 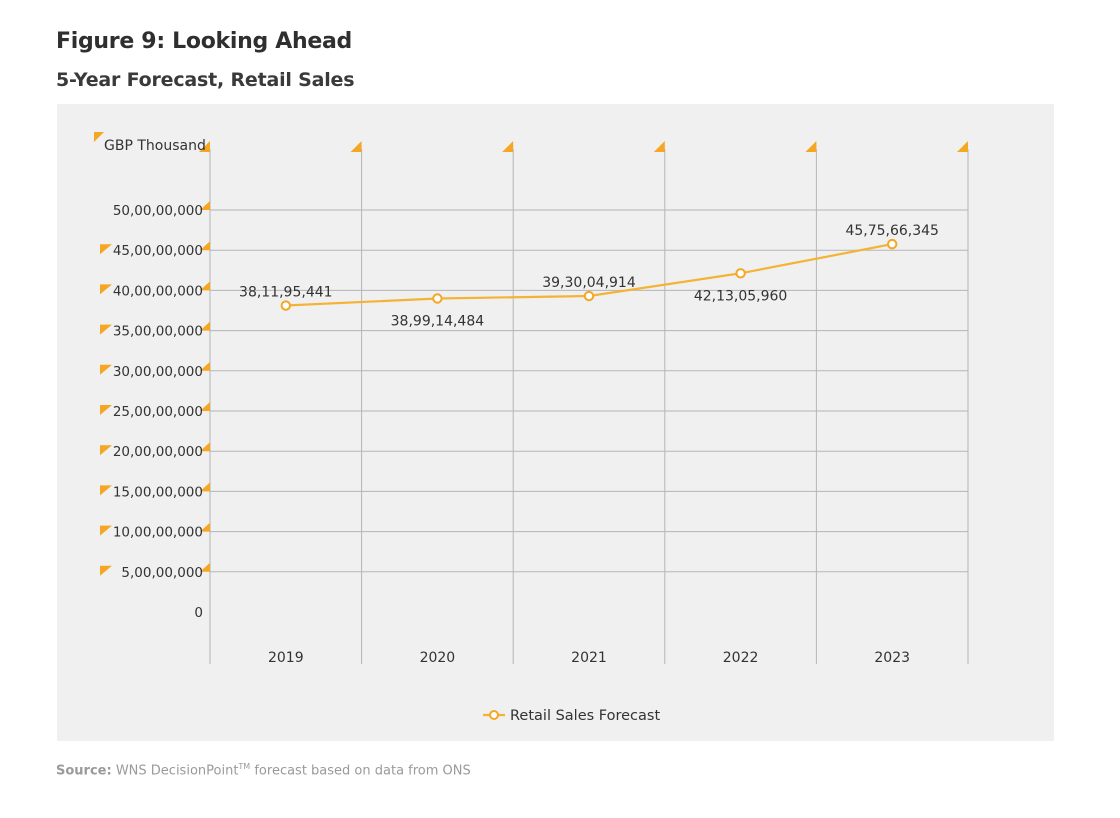 What do you see at coordinates (204, 41) in the screenshot?
I see `figure-title: Figure 9: Looking Ahead` at bounding box center [204, 41].